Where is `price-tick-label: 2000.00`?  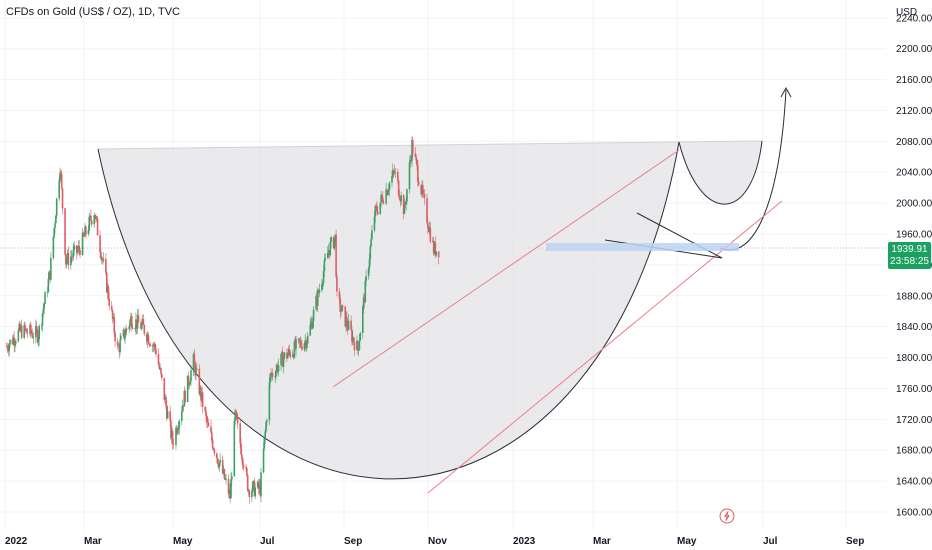
price-tick-label: 2000.00 is located at coordinates (914, 204).